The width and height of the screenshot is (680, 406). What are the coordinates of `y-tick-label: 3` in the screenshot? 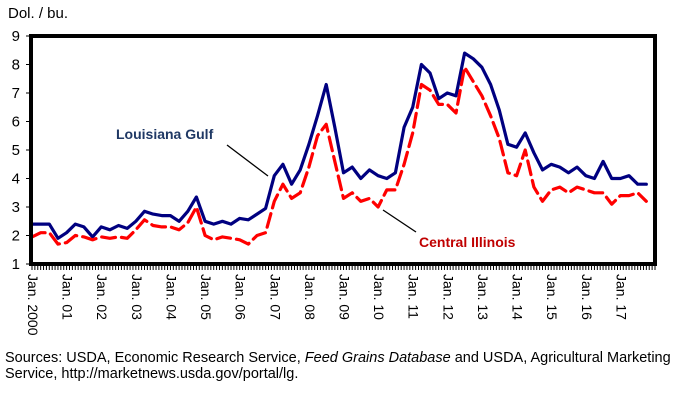 It's located at (16, 207).